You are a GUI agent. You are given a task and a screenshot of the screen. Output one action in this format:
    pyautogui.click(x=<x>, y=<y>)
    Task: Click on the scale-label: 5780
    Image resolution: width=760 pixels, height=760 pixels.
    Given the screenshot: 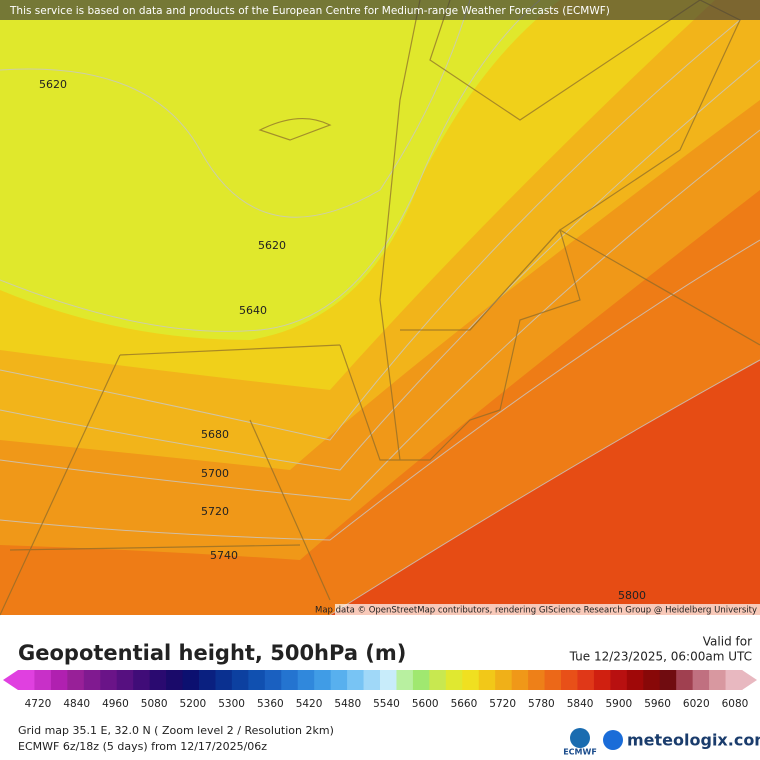 What is the action you would take?
    pyautogui.click(x=541, y=704)
    